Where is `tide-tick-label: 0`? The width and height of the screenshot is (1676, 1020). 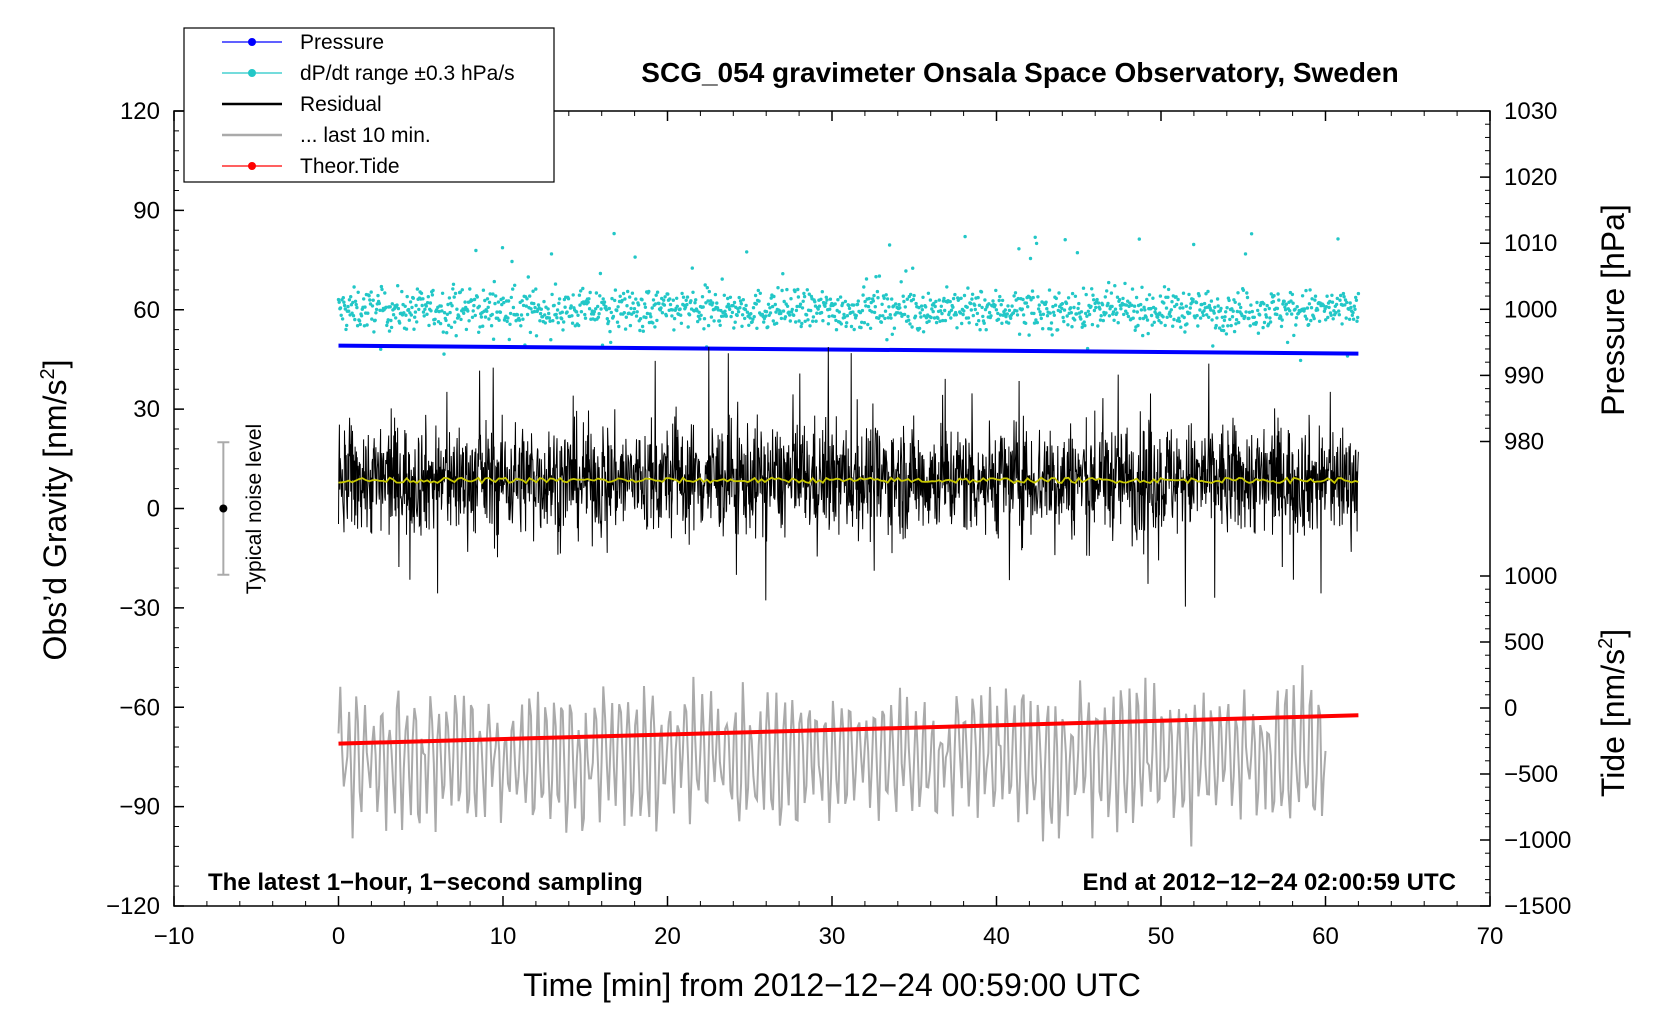 tide-tick-label: 0 is located at coordinates (1510, 708).